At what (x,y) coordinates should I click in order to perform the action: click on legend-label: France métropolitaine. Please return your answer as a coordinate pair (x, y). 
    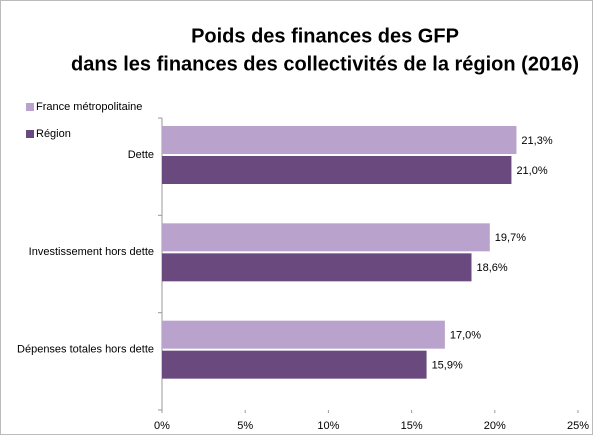
    Looking at the image, I should click on (89, 107).